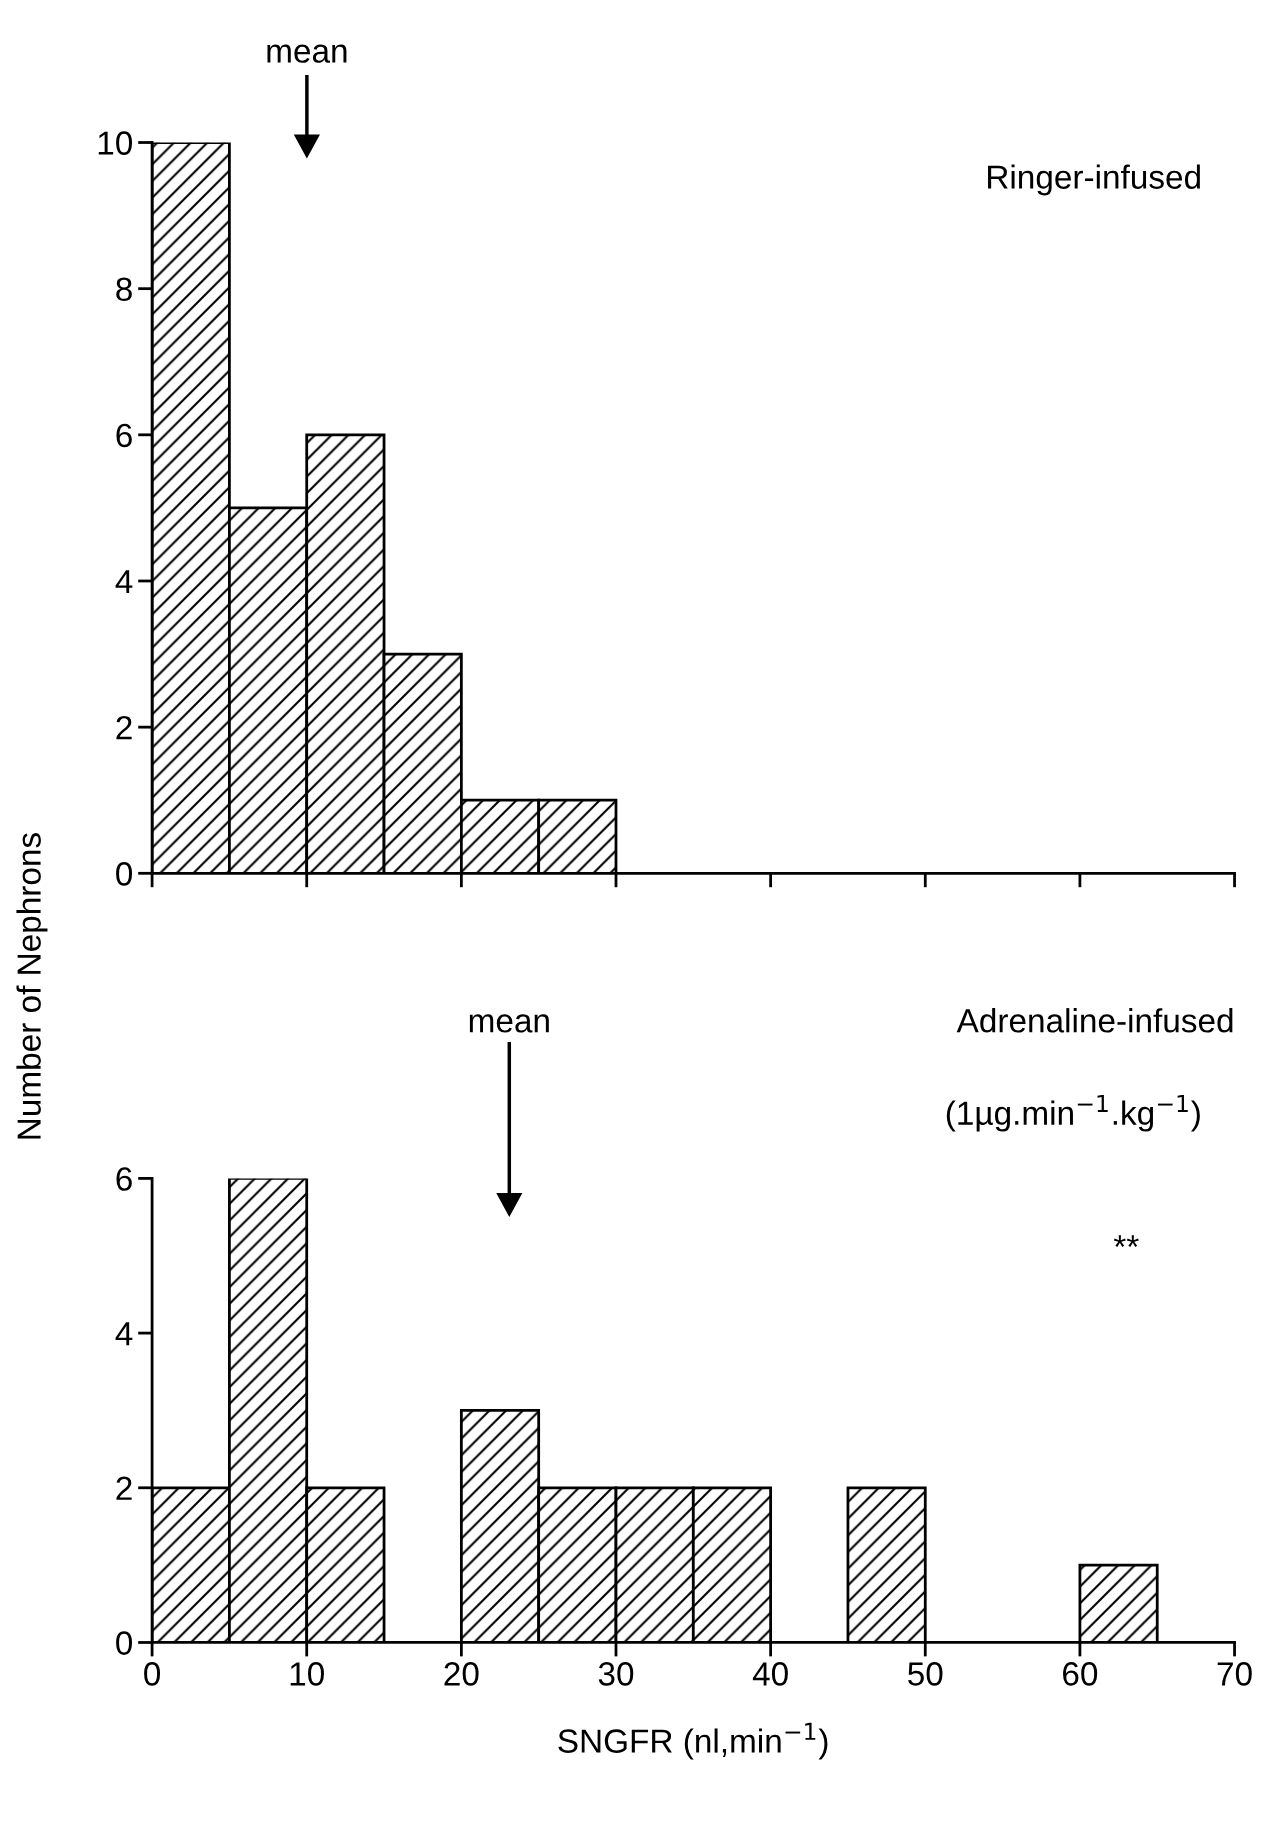 The image size is (1278, 1827). What do you see at coordinates (1073, 1113) in the screenshot?
I see `text: (1µg.min$^{−1}$.kg$^{−1}$)` at bounding box center [1073, 1113].